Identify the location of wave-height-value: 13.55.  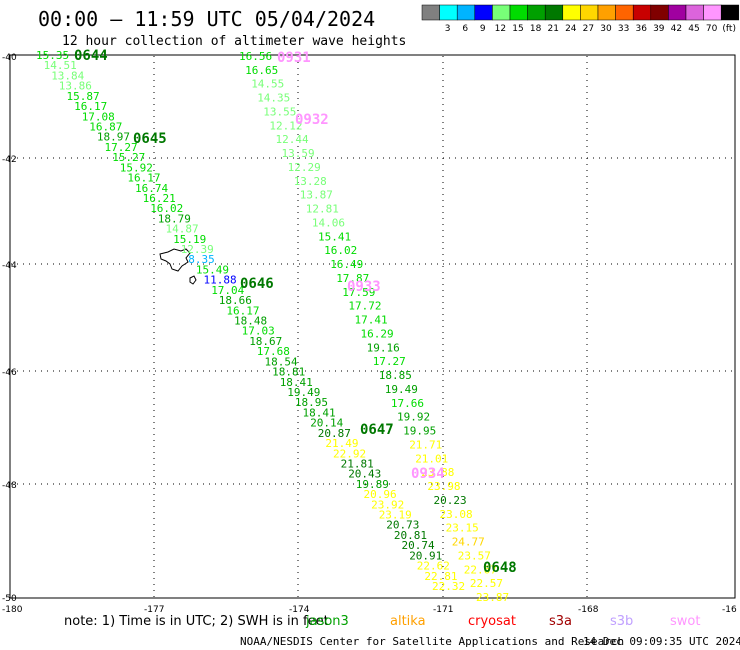
(279, 112).